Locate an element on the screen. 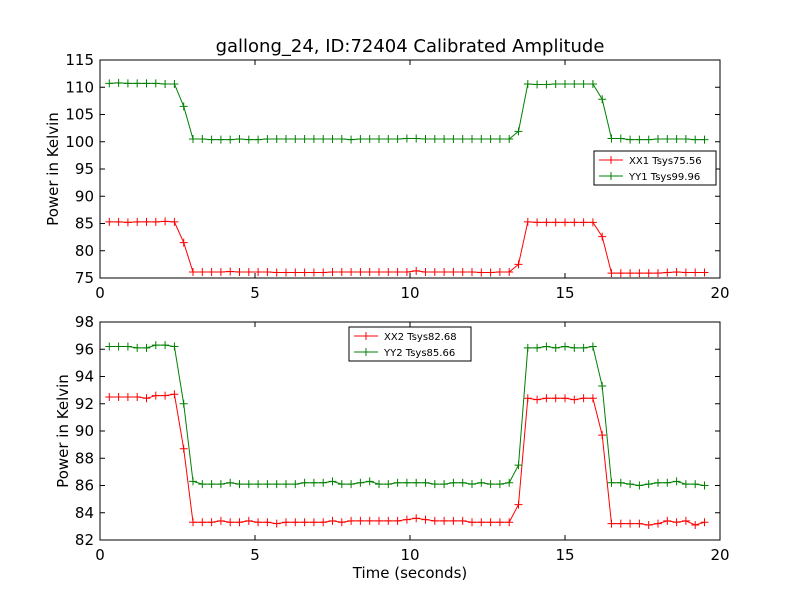 Image resolution: width=800 pixels, height=600 pixels. x-tick-label: 10 is located at coordinates (409, 555).